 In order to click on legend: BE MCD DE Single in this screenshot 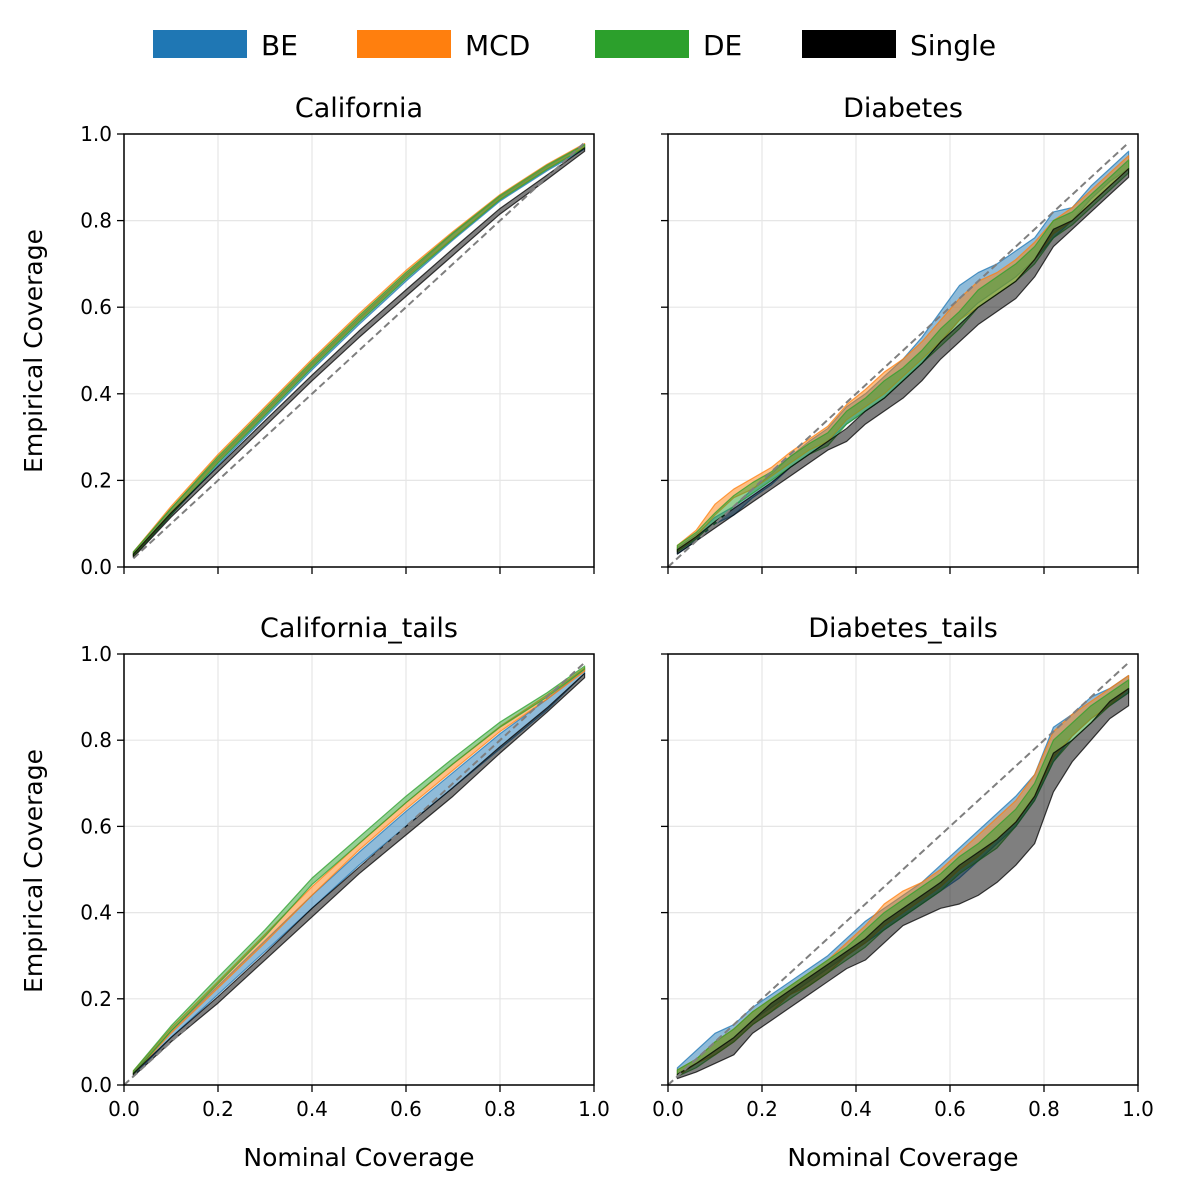, I will do `click(574, 45)`.